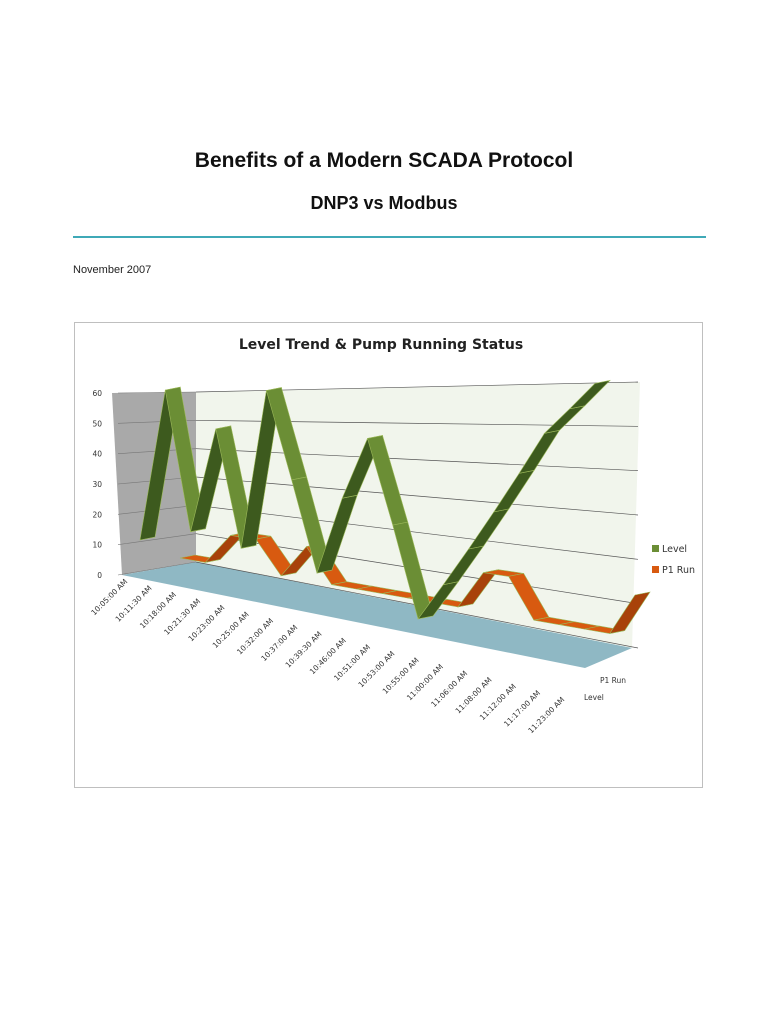 The height and width of the screenshot is (1024, 768). What do you see at coordinates (630, 612) in the screenshot?
I see `p1-run-segment` at bounding box center [630, 612].